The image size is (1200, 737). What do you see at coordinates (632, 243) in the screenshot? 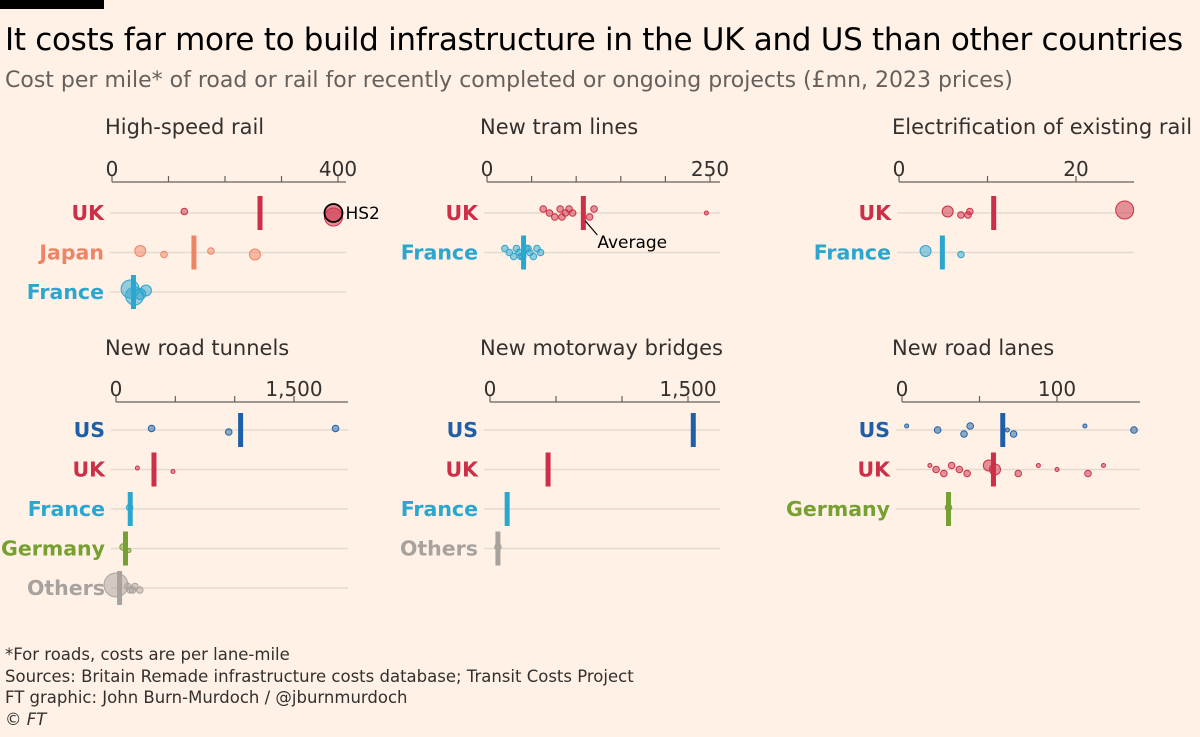
I see `average-annotation: Average` at bounding box center [632, 243].